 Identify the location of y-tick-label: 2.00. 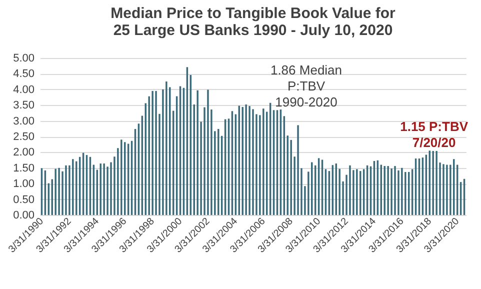
(23, 152).